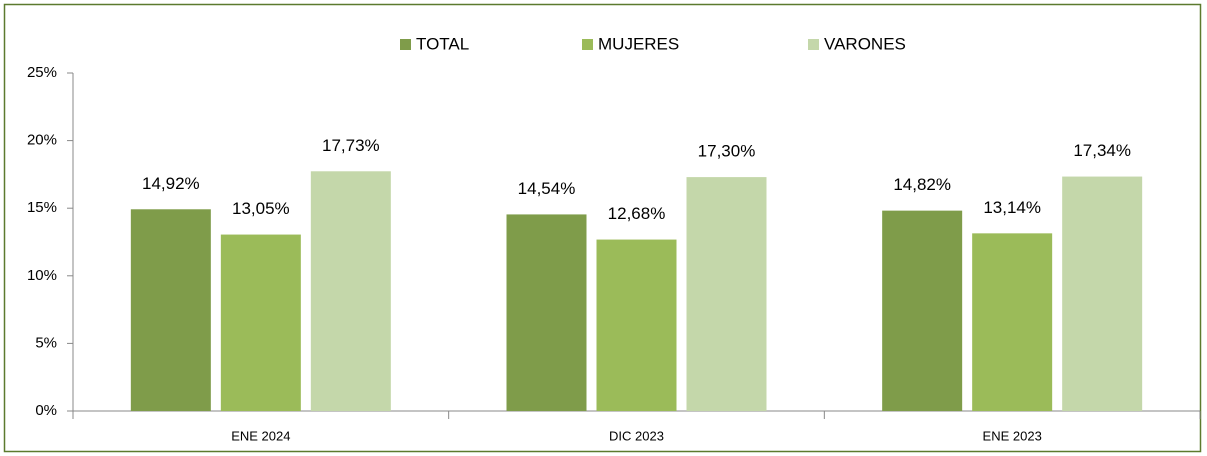 This screenshot has height=456, width=1207. What do you see at coordinates (637, 213) in the screenshot?
I see `value-label: 12,68%` at bounding box center [637, 213].